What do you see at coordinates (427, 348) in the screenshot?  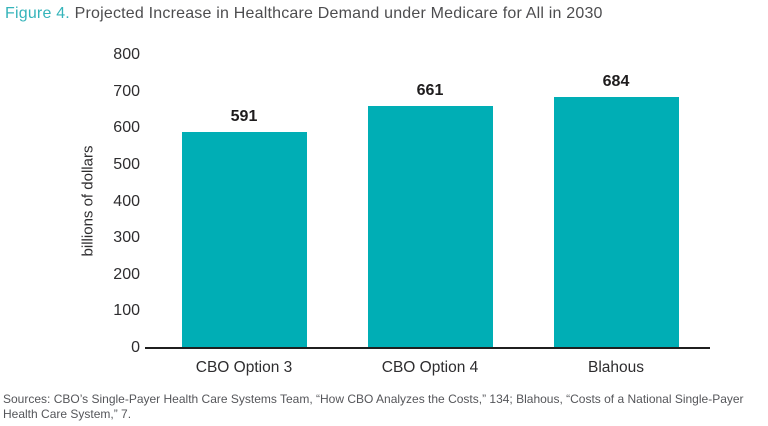 I see `x-axis-line` at bounding box center [427, 348].